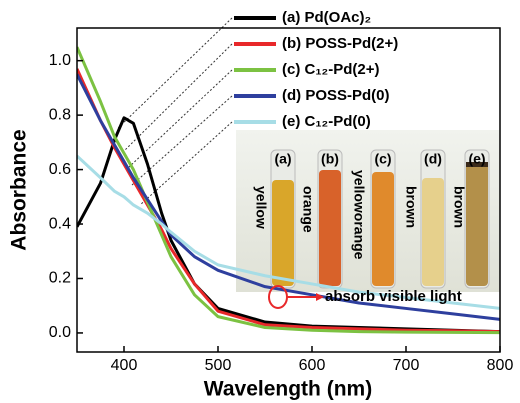 The width and height of the screenshot is (520, 403). What do you see at coordinates (326, 121) in the screenshot?
I see `legend-label: (e) C₁₂-Pd(0)` at bounding box center [326, 121].